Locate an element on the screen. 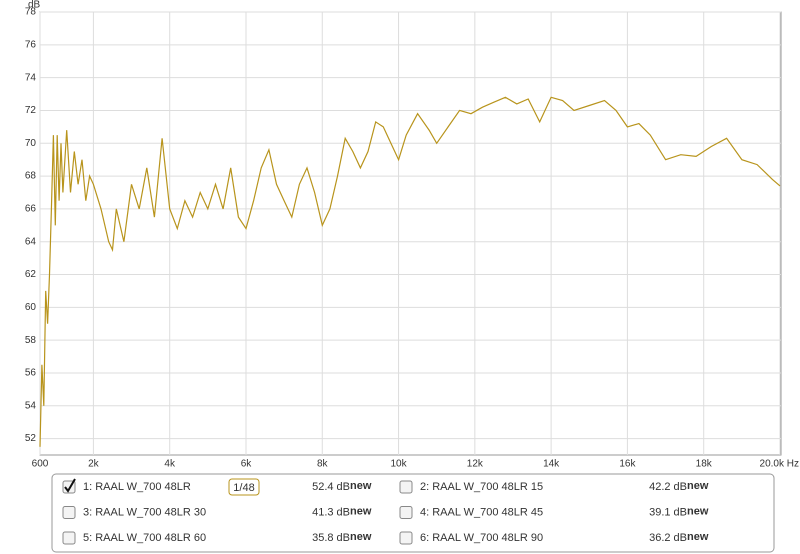 The height and width of the screenshot is (554, 800). smoothing-box is located at coordinates (244, 487).